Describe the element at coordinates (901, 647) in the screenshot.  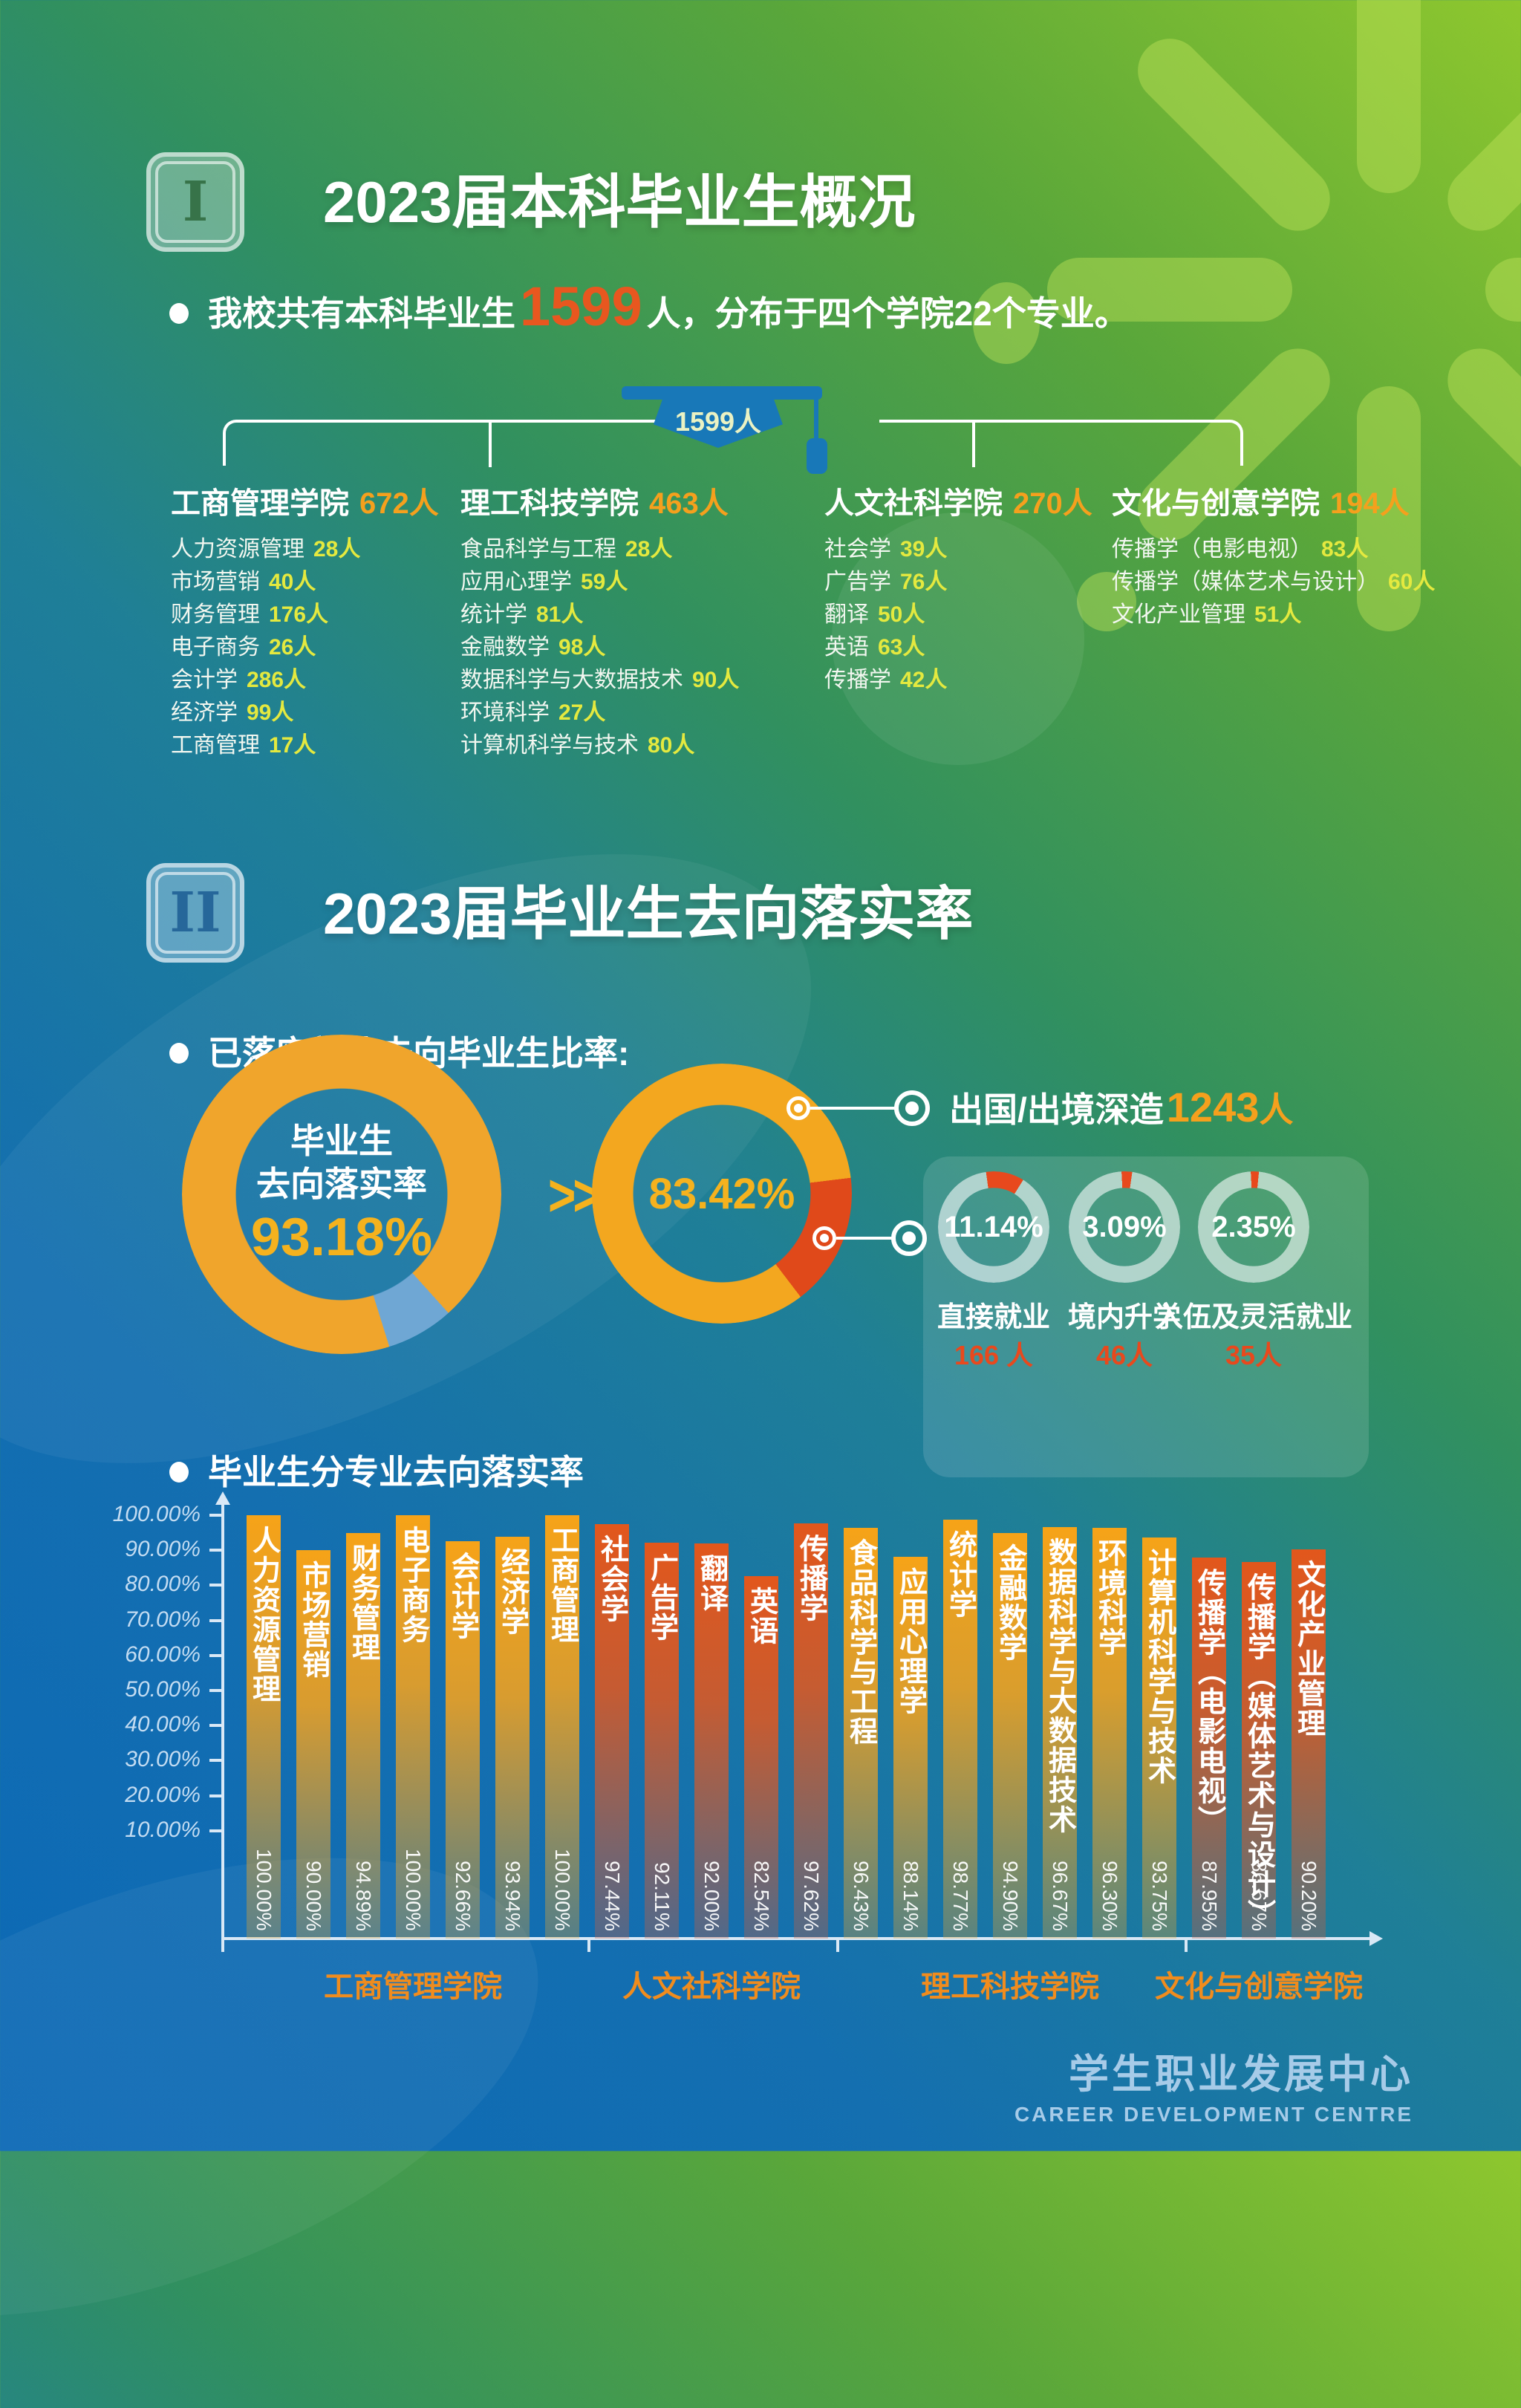
I see `major-count: 63人` at that location.